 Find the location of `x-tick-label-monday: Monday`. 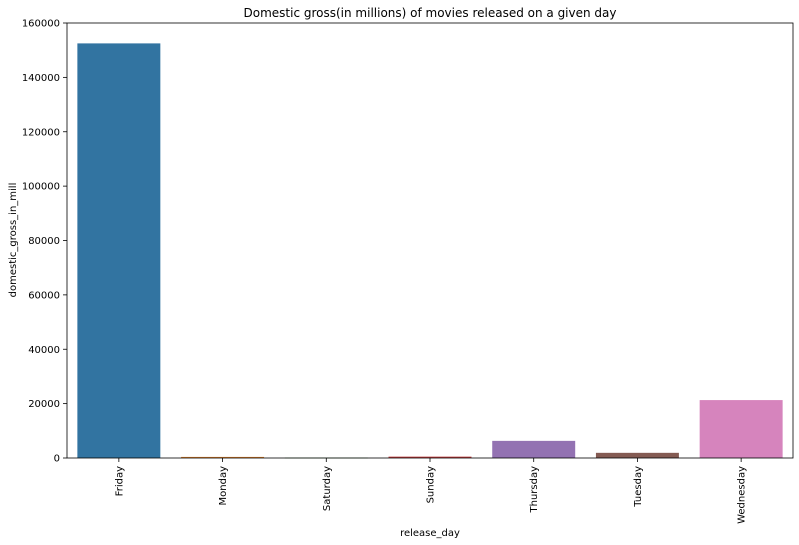

x-tick-label-monday: Monday is located at coordinates (223, 486).